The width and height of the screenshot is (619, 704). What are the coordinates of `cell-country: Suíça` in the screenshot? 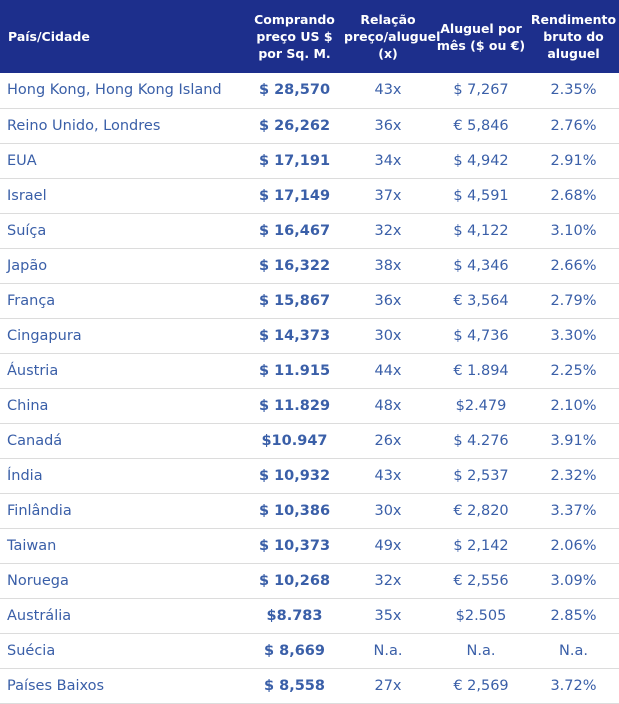 It's located at (27, 230).